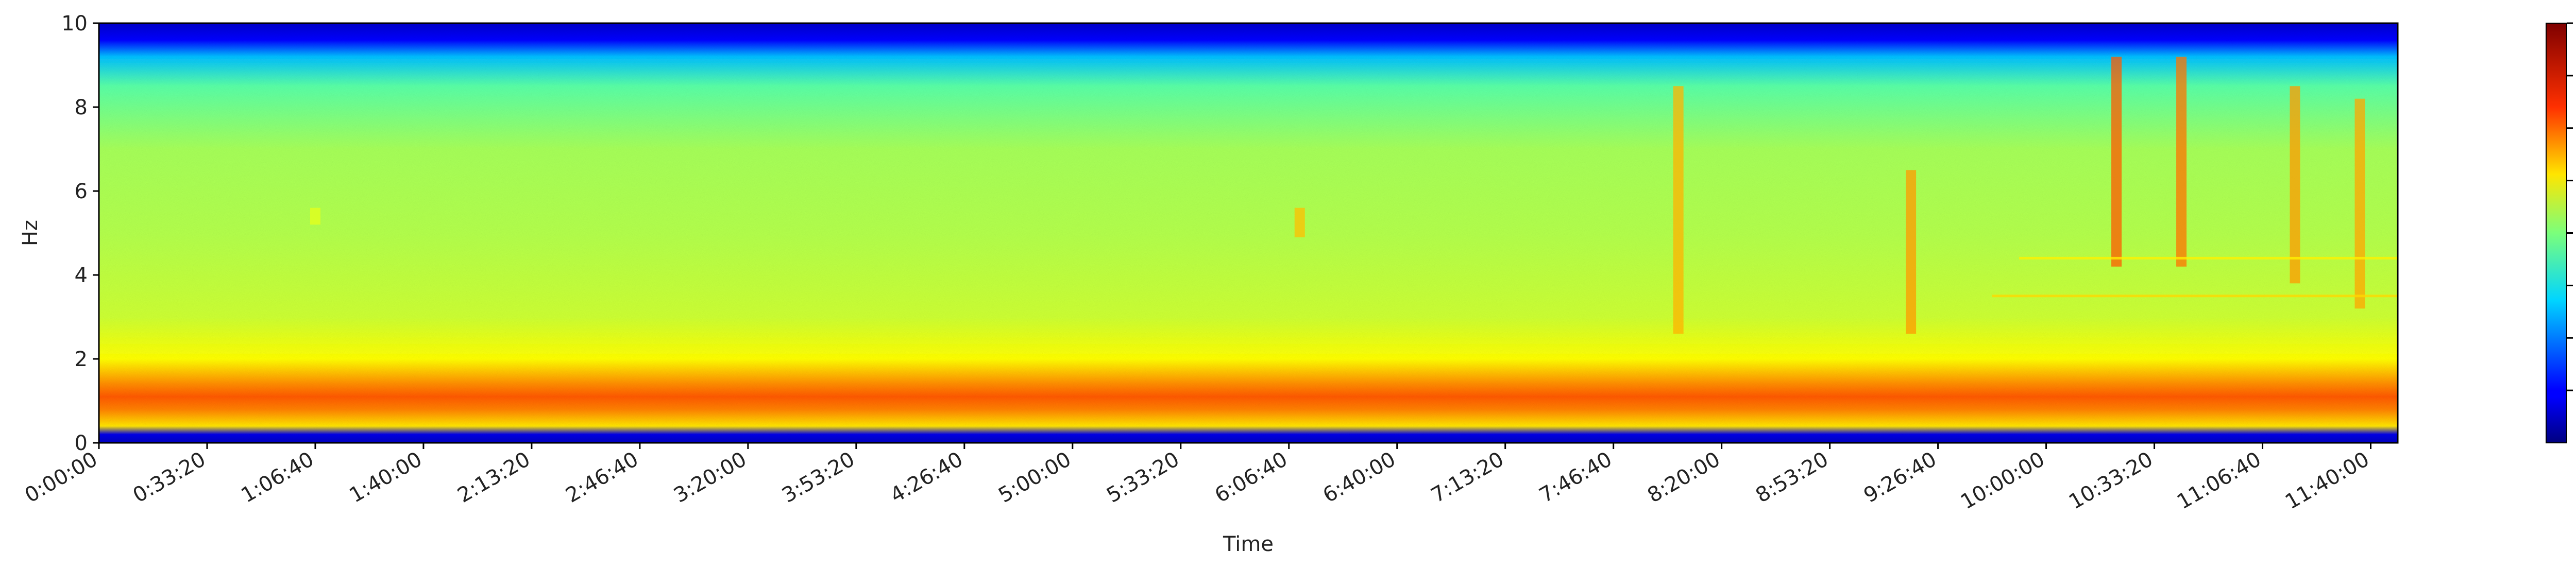 The image size is (2576, 569). I want to click on x-axis-label: Time, so click(1248, 544).